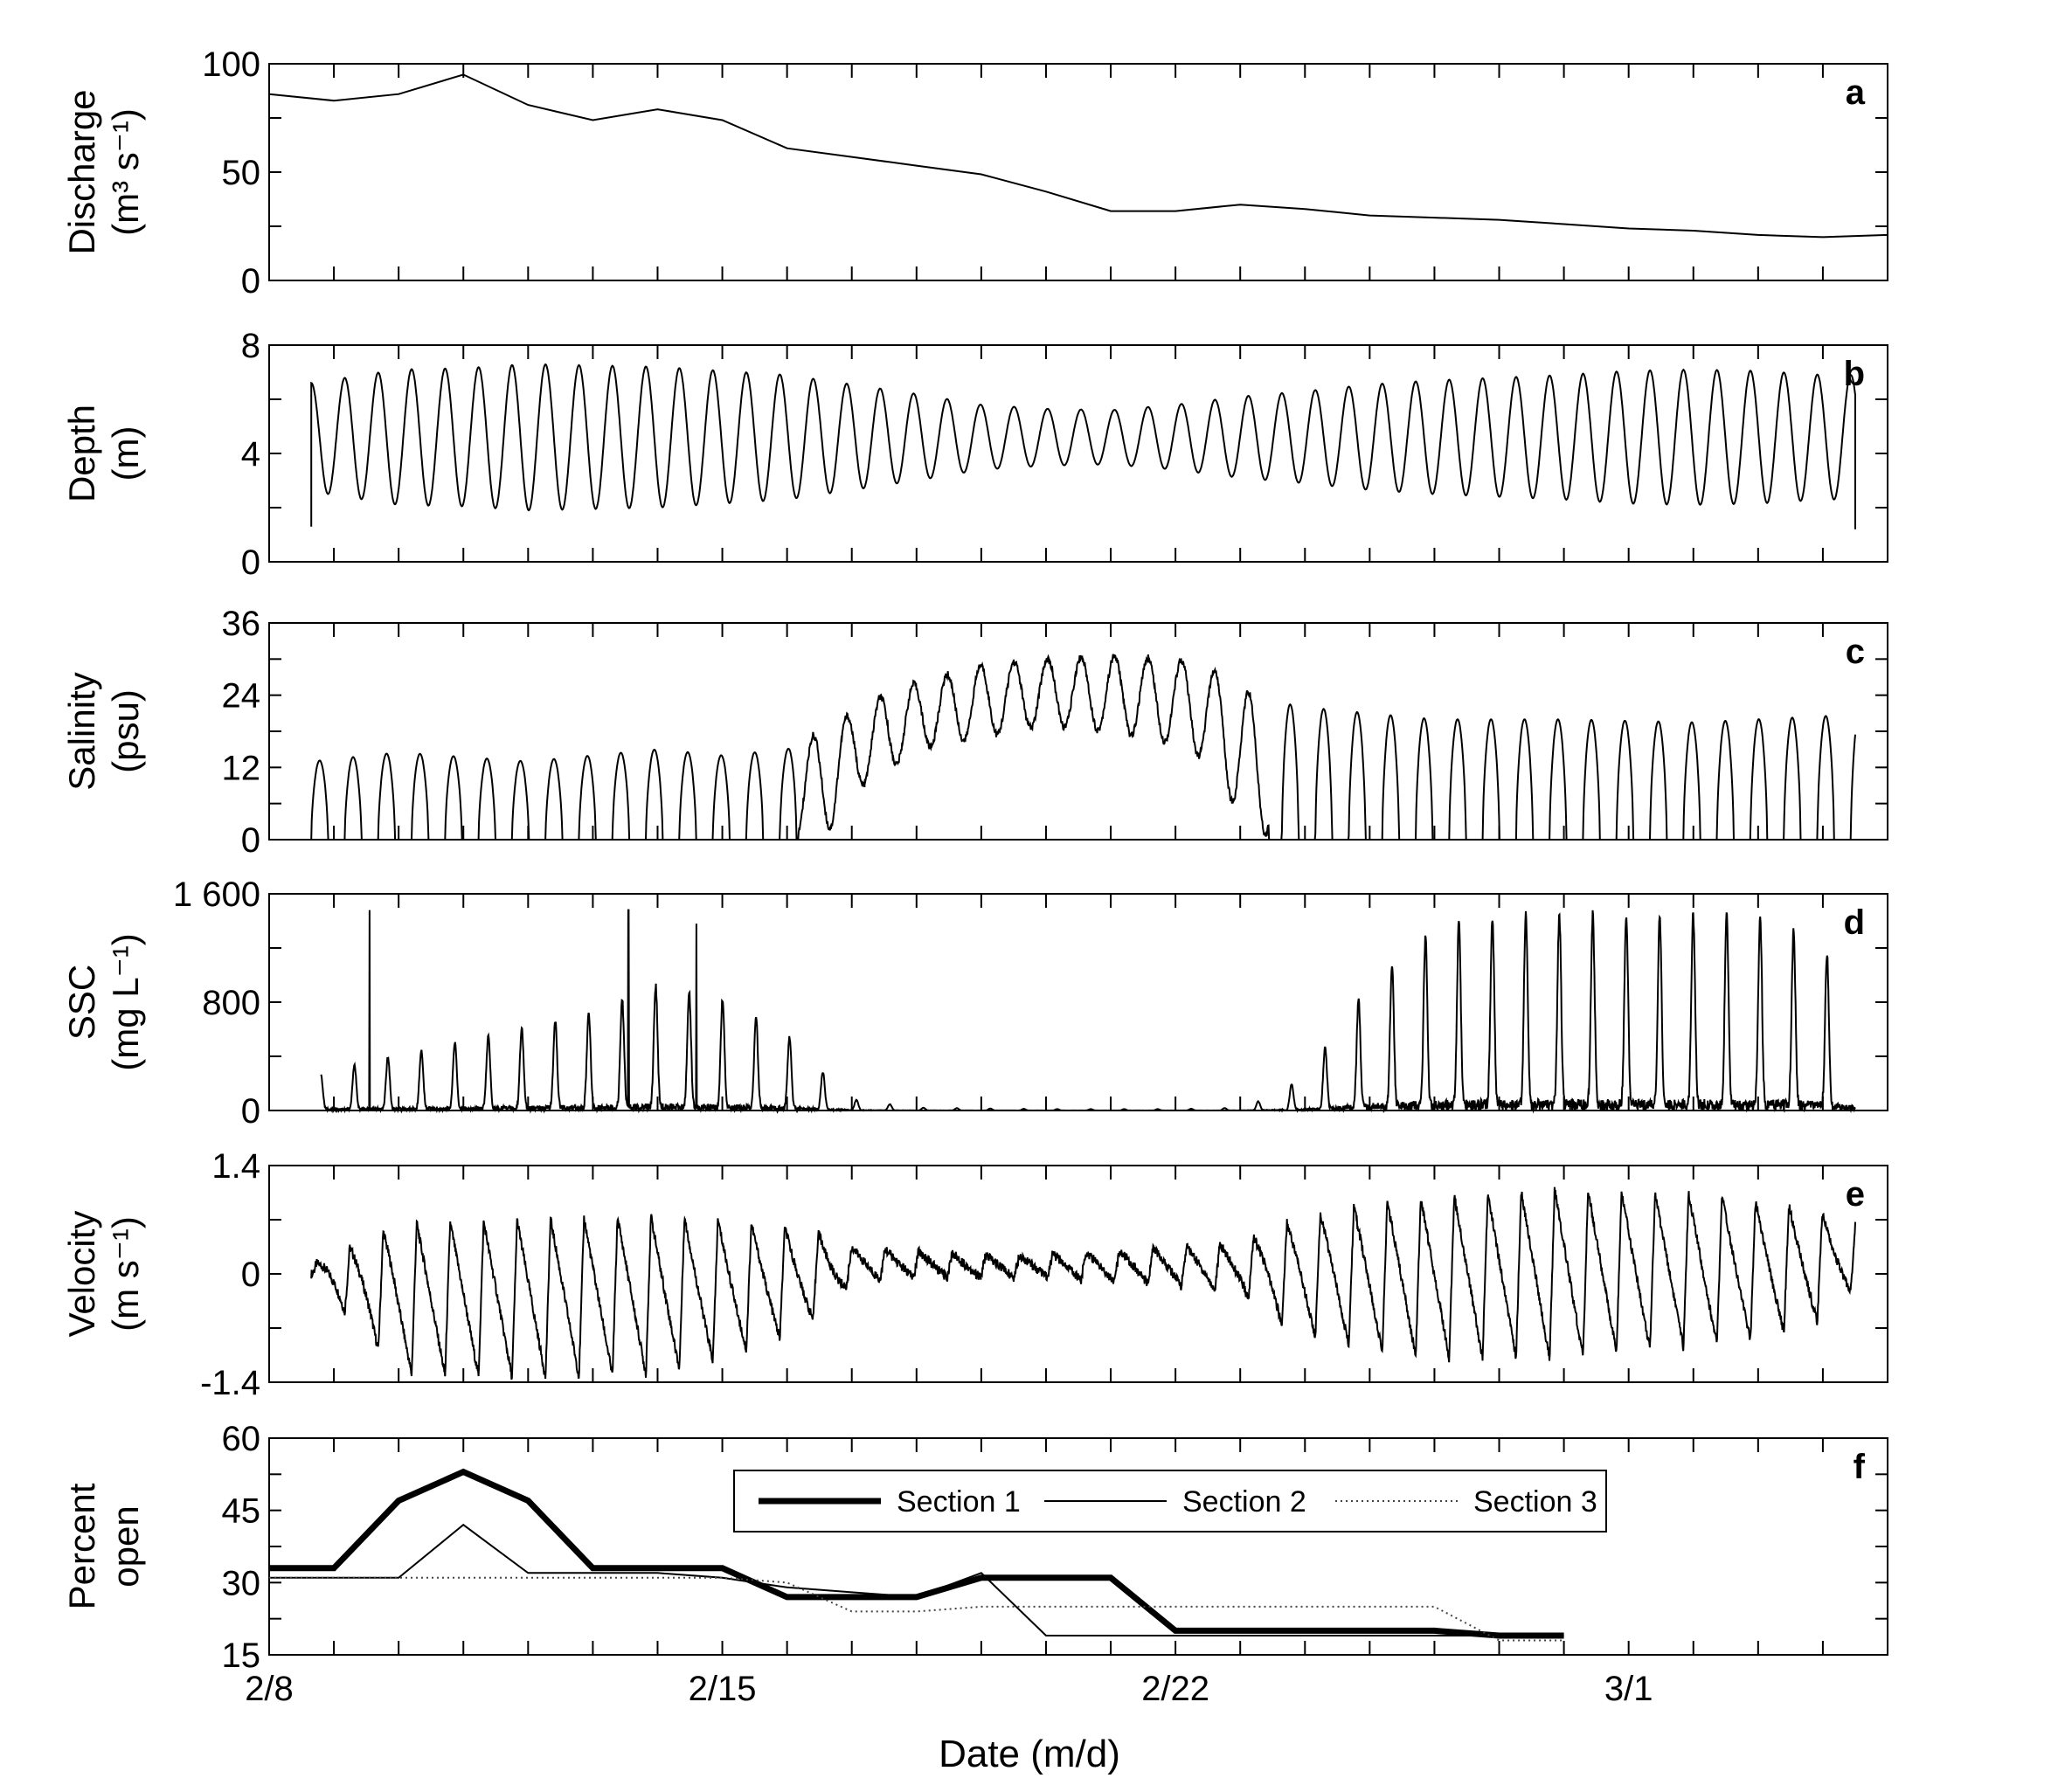 This screenshot has width=2058, height=1792. What do you see at coordinates (1029, 1754) in the screenshot?
I see `x-axis-title: Date (m/d)` at bounding box center [1029, 1754].